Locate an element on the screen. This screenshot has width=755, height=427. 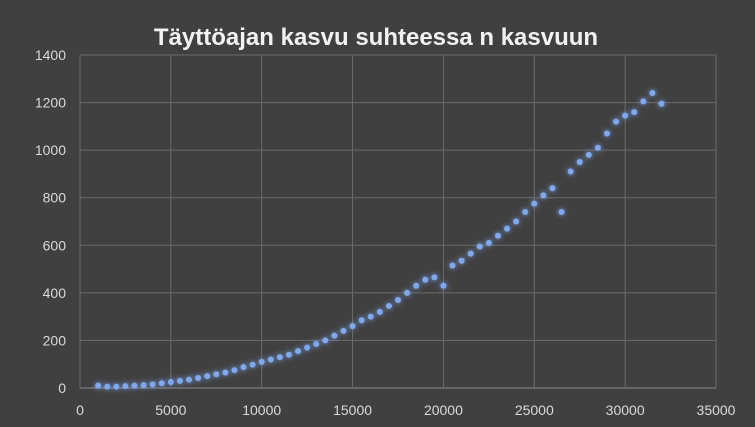
x-tick-label: 5000 is located at coordinates (170, 410).